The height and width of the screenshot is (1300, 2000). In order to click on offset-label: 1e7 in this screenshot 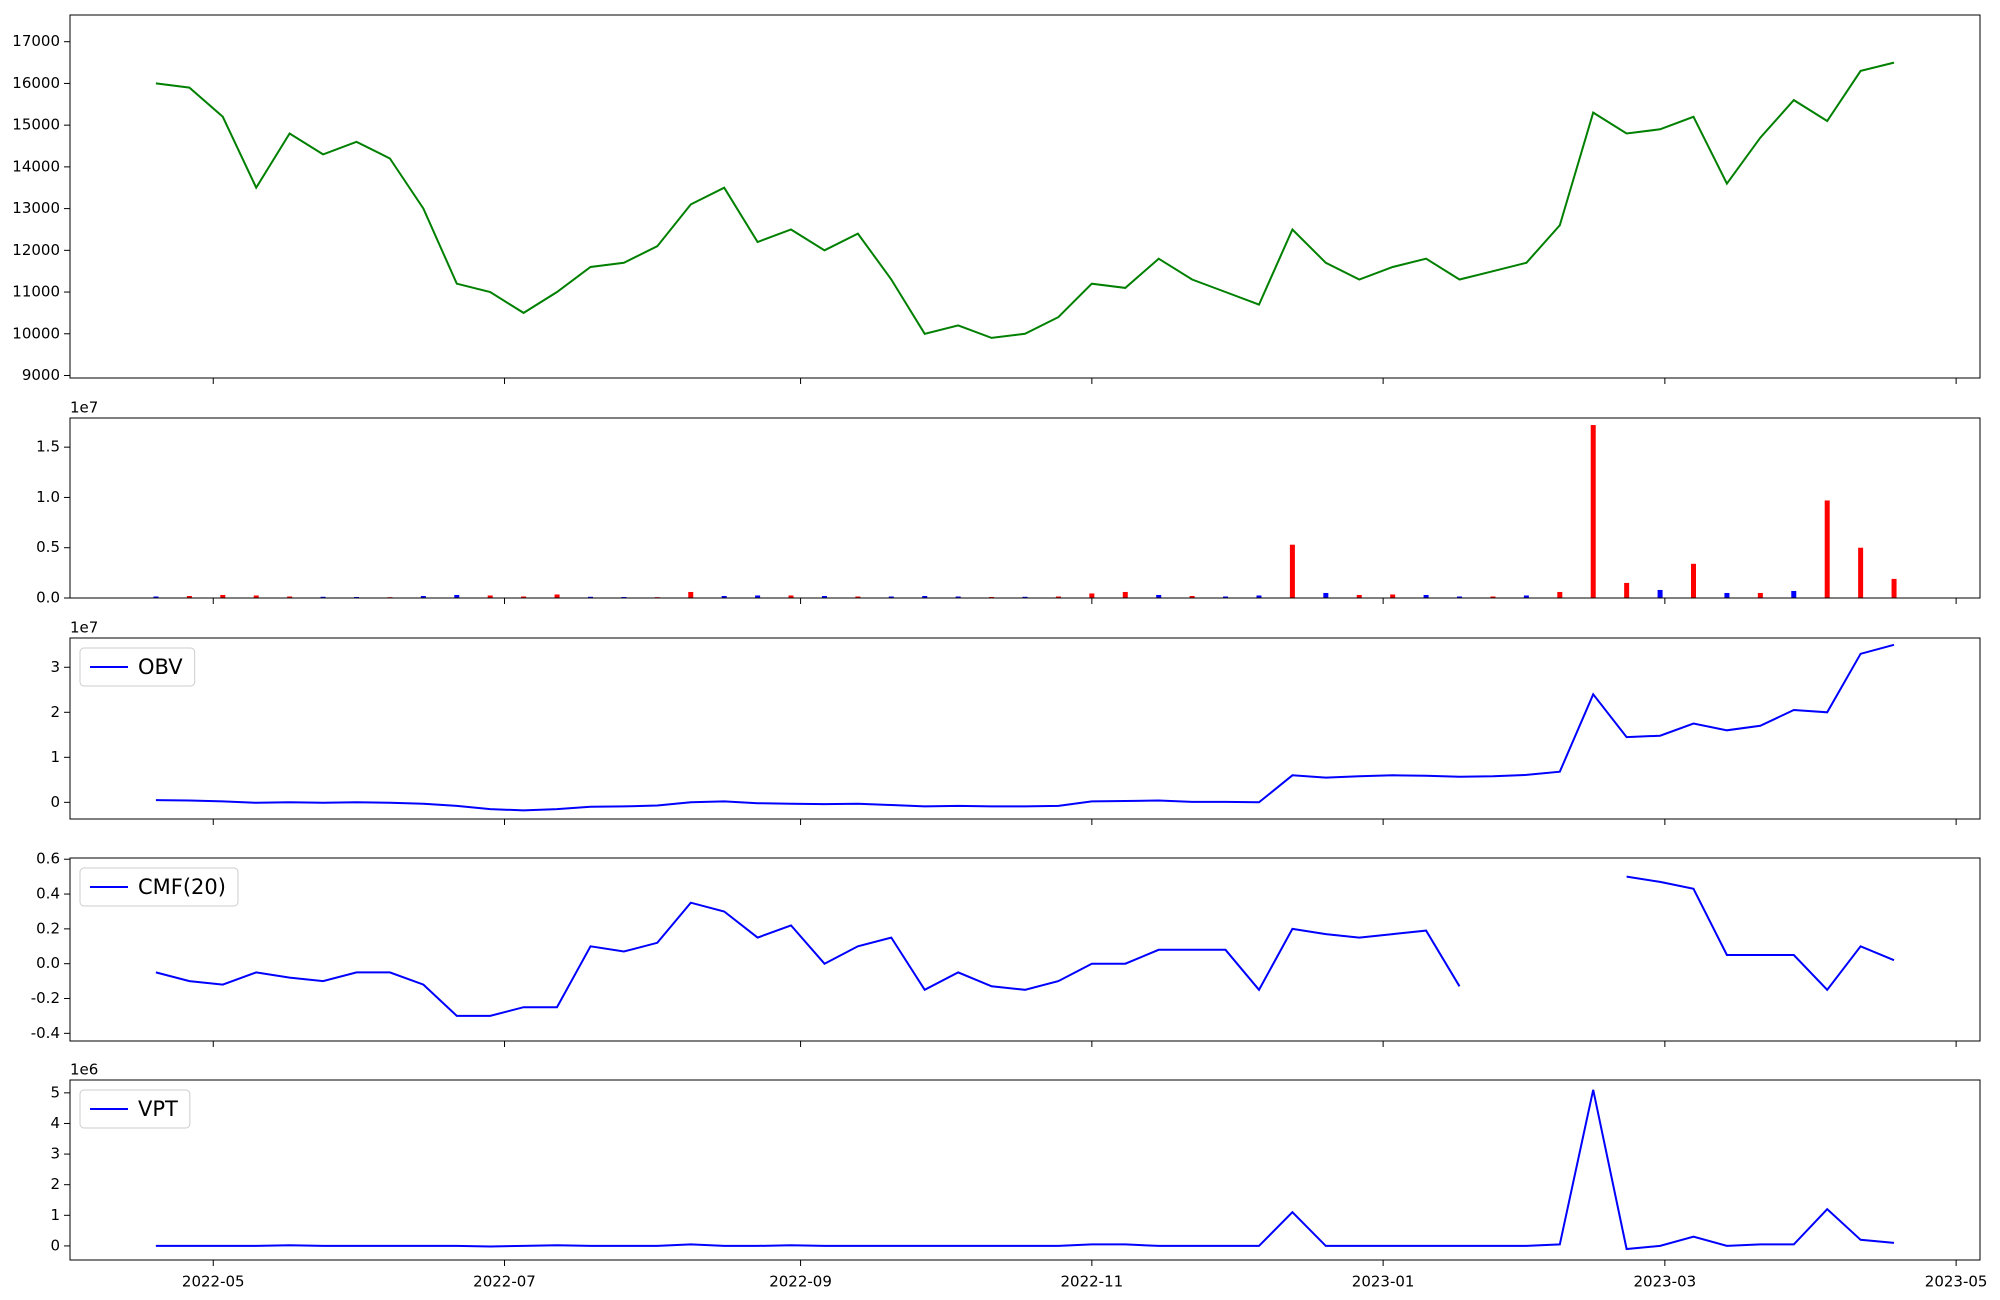, I will do `click(84, 628)`.